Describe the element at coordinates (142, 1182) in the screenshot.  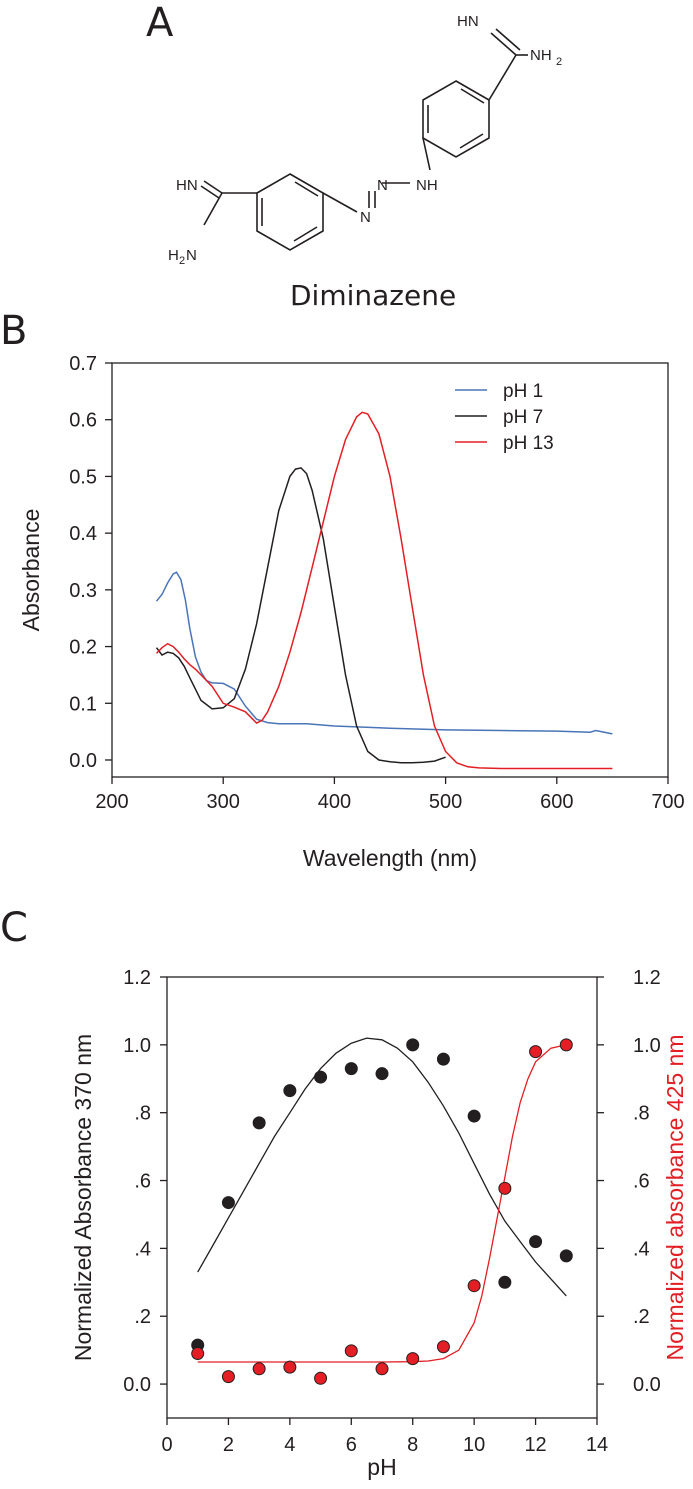
I see `y-tick-label: .6` at that location.